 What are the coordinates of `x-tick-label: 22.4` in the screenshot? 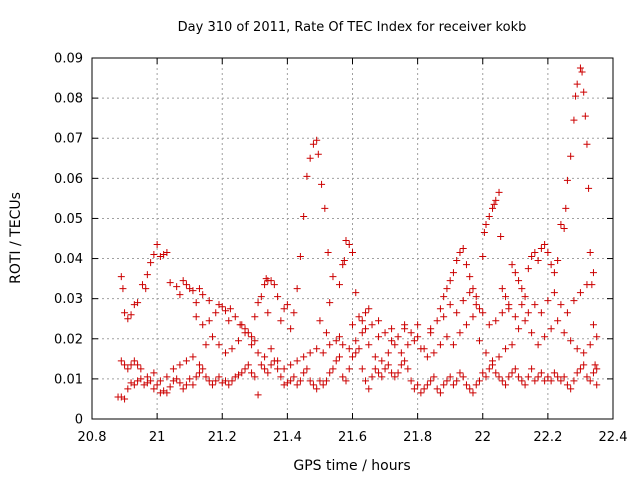 It's located at (613, 437).